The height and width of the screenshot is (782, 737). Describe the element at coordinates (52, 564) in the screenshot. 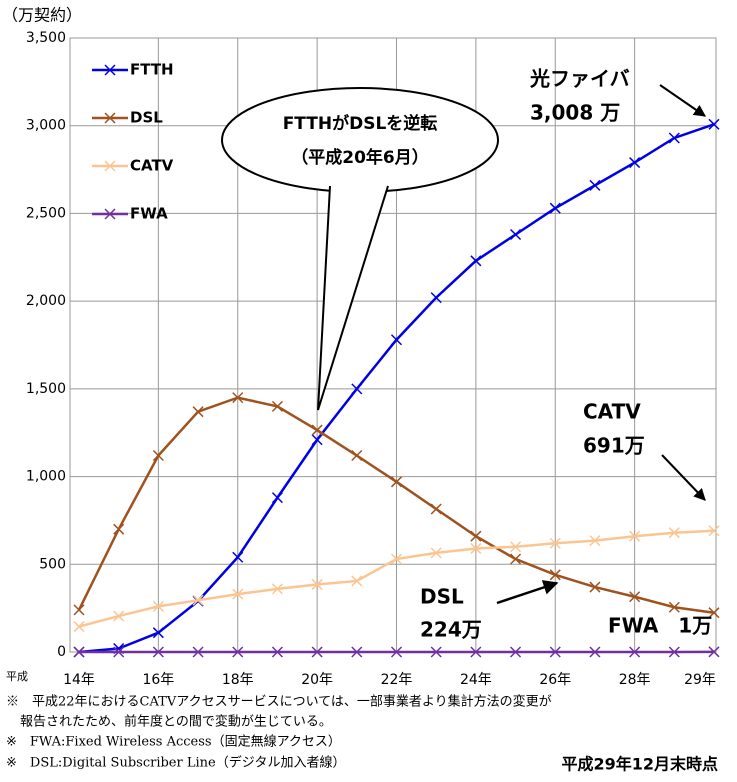

I see `y-tick-label: 500` at that location.